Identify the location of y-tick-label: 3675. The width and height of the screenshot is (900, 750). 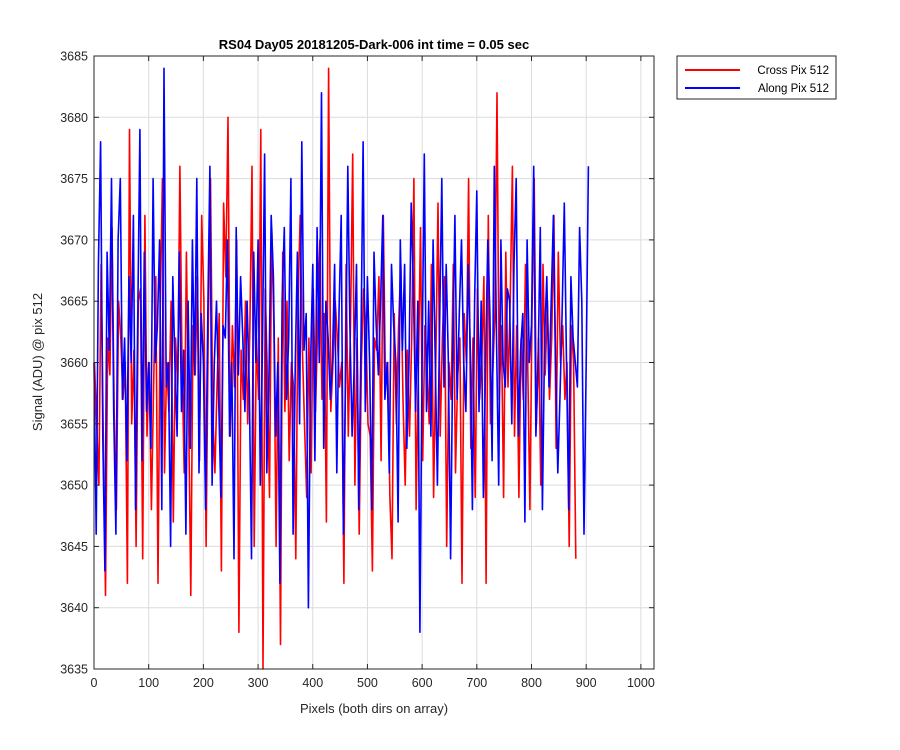
(74, 179).